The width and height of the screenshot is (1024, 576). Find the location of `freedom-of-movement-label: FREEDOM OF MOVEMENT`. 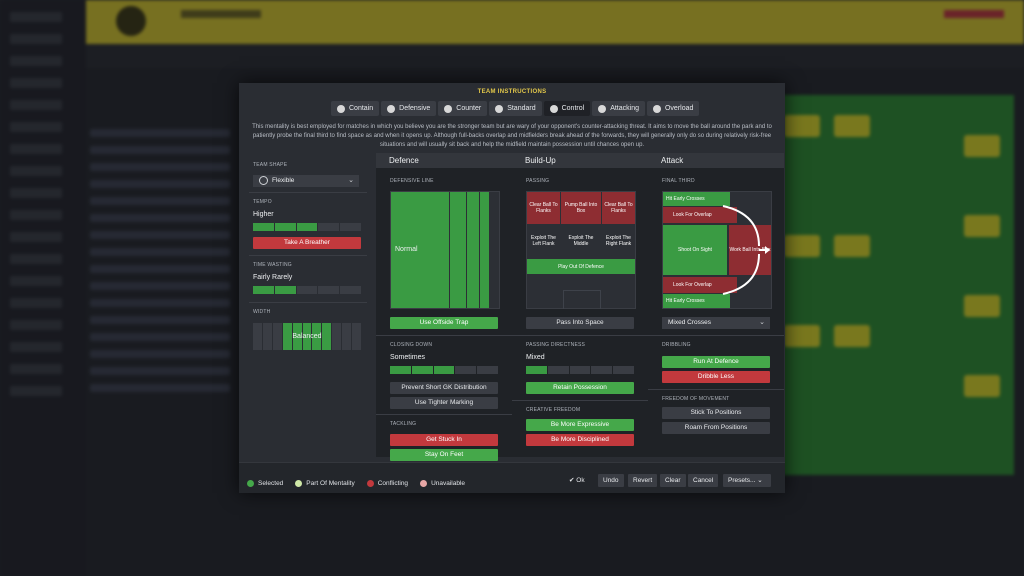

freedom-of-movement-label: FREEDOM OF MOVEMENT is located at coordinates (696, 399).